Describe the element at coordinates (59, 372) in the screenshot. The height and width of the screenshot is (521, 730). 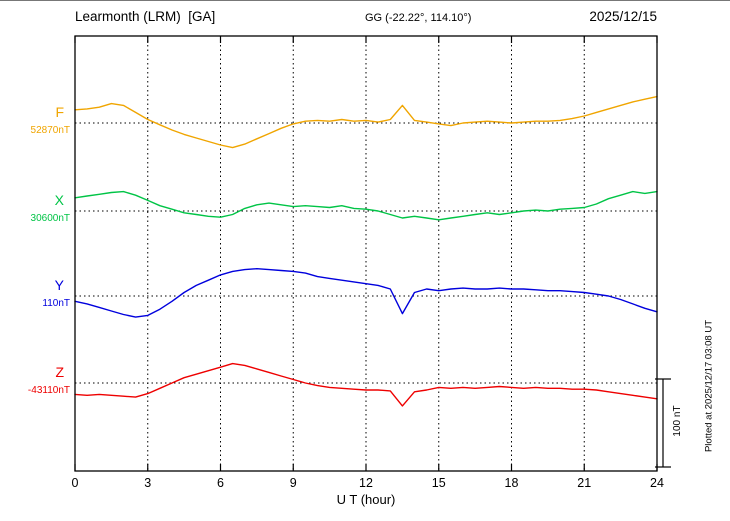
I see `channel-label-Z: Z` at that location.